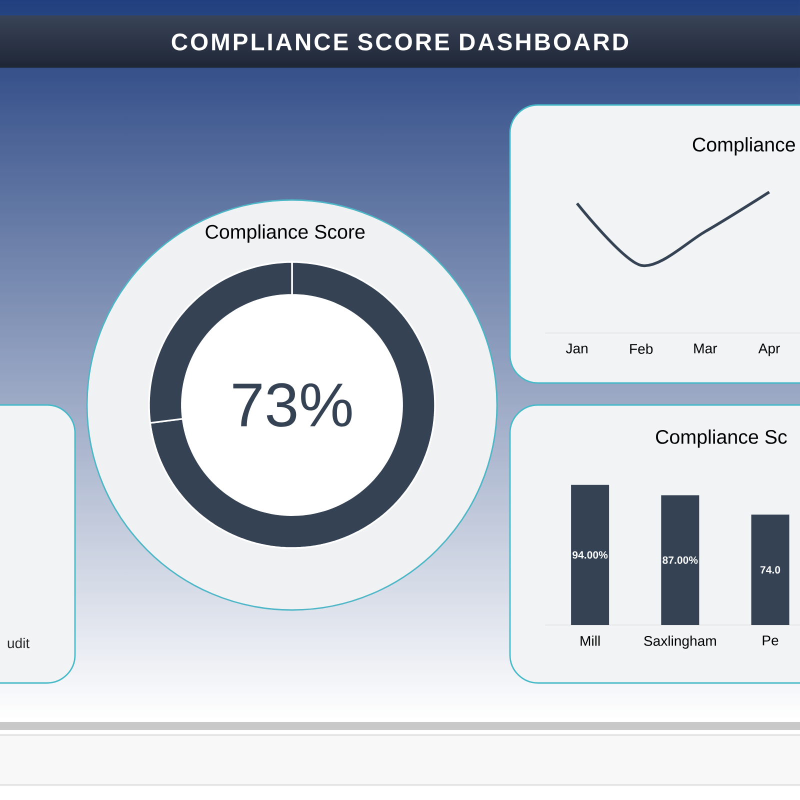 Image resolution: width=800 pixels, height=800 pixels. What do you see at coordinates (770, 641) in the screenshot?
I see `x-tick-label: Pe` at bounding box center [770, 641].